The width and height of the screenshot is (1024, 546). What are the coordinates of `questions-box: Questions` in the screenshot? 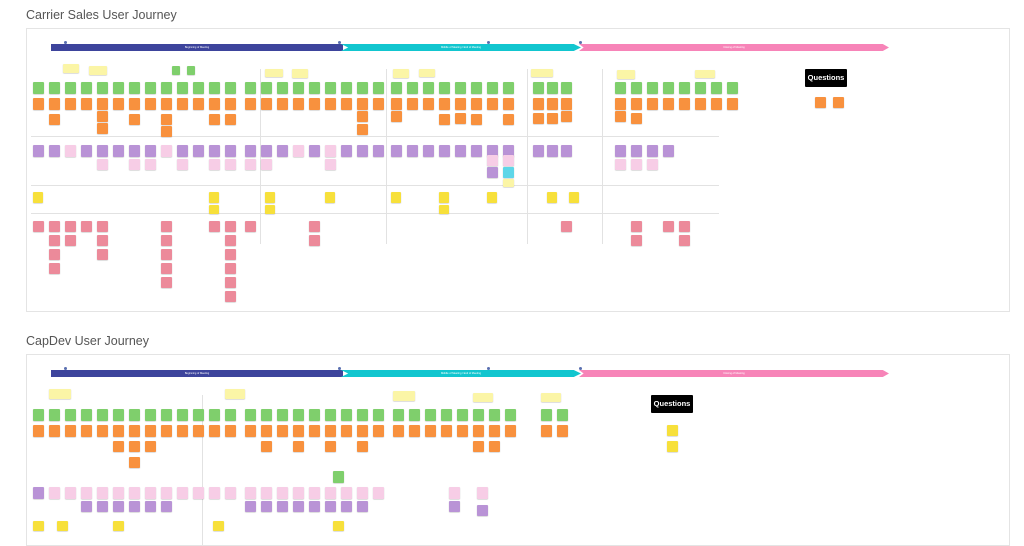 It's located at (672, 404).